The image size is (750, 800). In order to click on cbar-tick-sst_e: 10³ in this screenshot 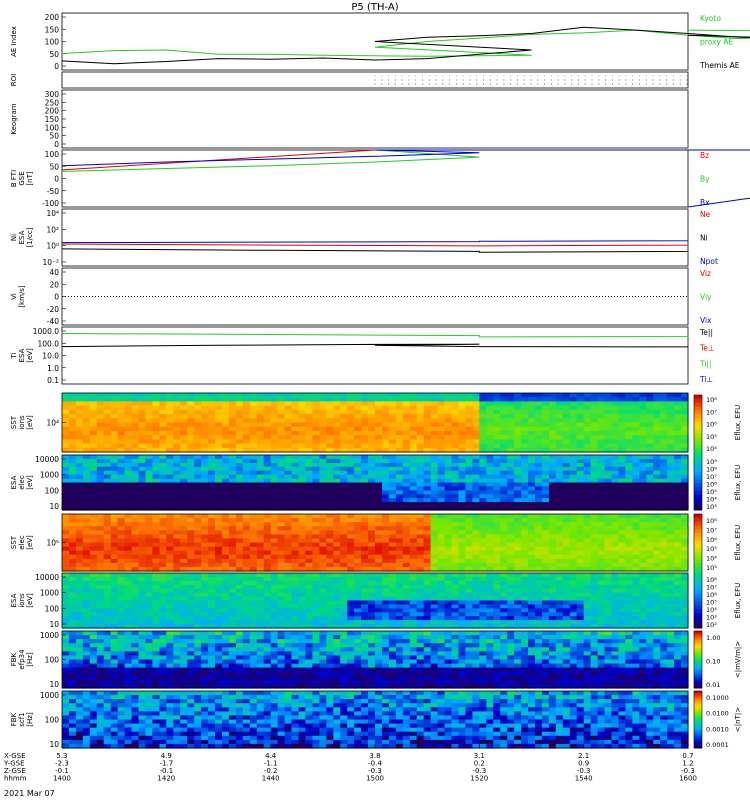, I will do `click(711, 568)`.